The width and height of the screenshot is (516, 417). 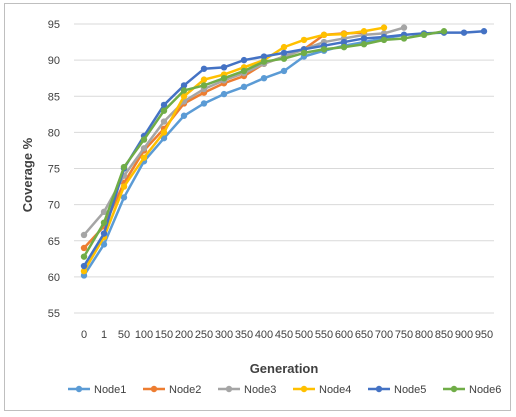 I want to click on y-tick-label: 55, so click(x=54, y=314).